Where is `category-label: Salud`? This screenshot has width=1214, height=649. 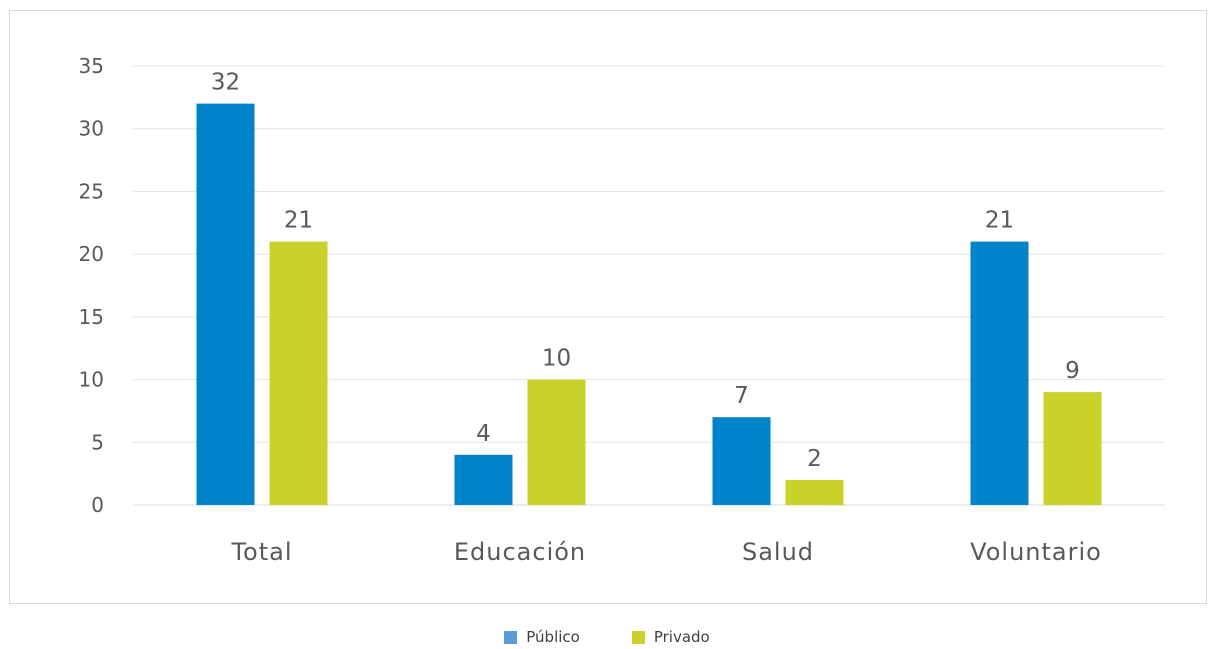 category-label: Salud is located at coordinates (778, 552).